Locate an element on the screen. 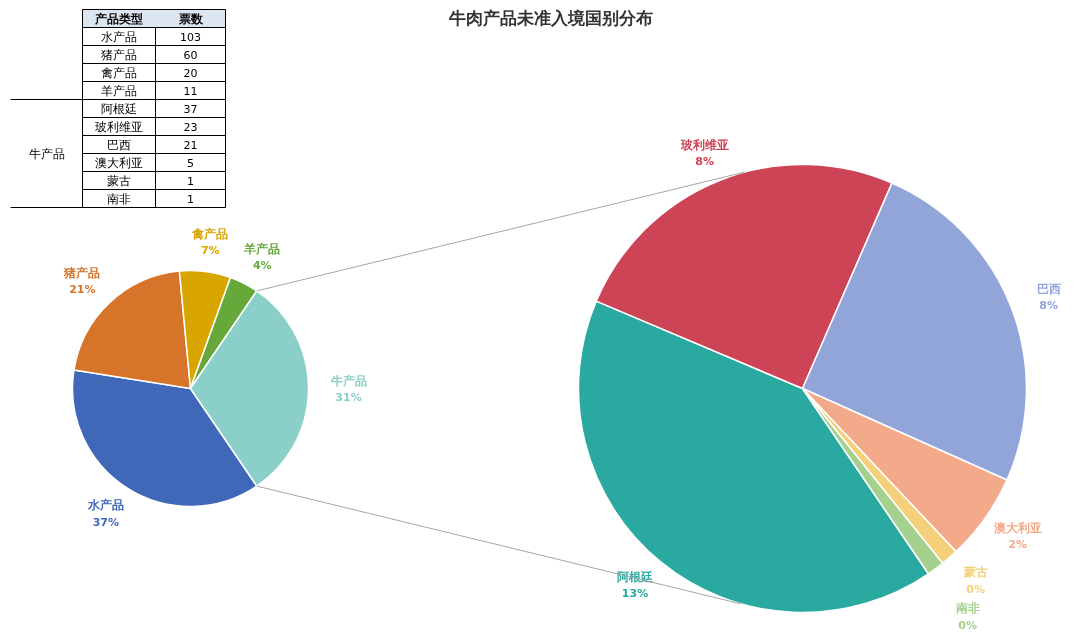 The image size is (1086, 638). text: 票数 is located at coordinates (190, 18).